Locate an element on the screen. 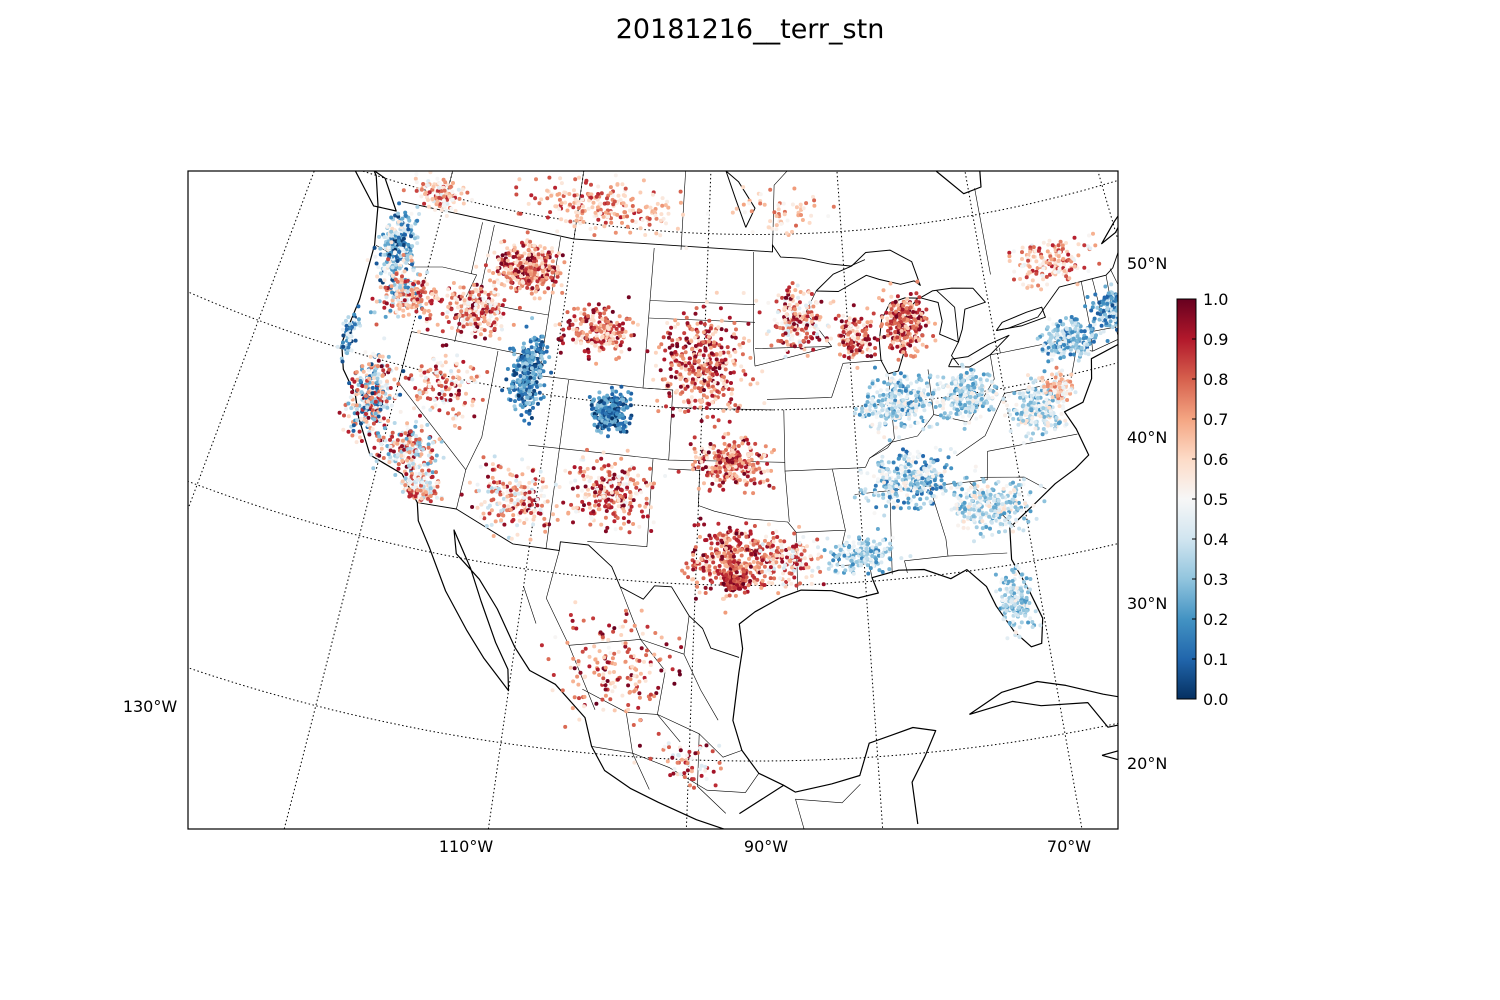  mexico-state-border is located at coordinates (571, 630).